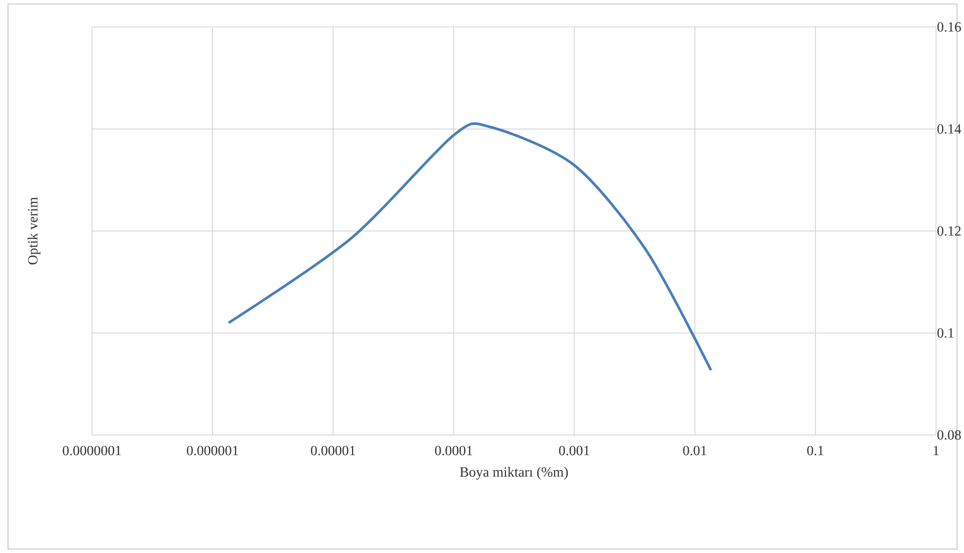 The height and width of the screenshot is (553, 964). What do you see at coordinates (949, 231) in the screenshot?
I see `y-tick-label: 0.12` at bounding box center [949, 231].